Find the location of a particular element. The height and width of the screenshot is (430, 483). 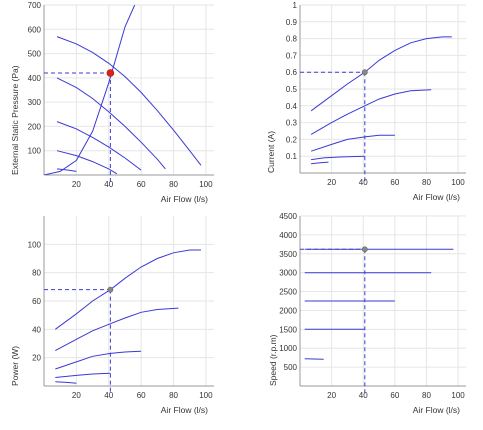

y-tick-label: 0.9 is located at coordinates (292, 22).